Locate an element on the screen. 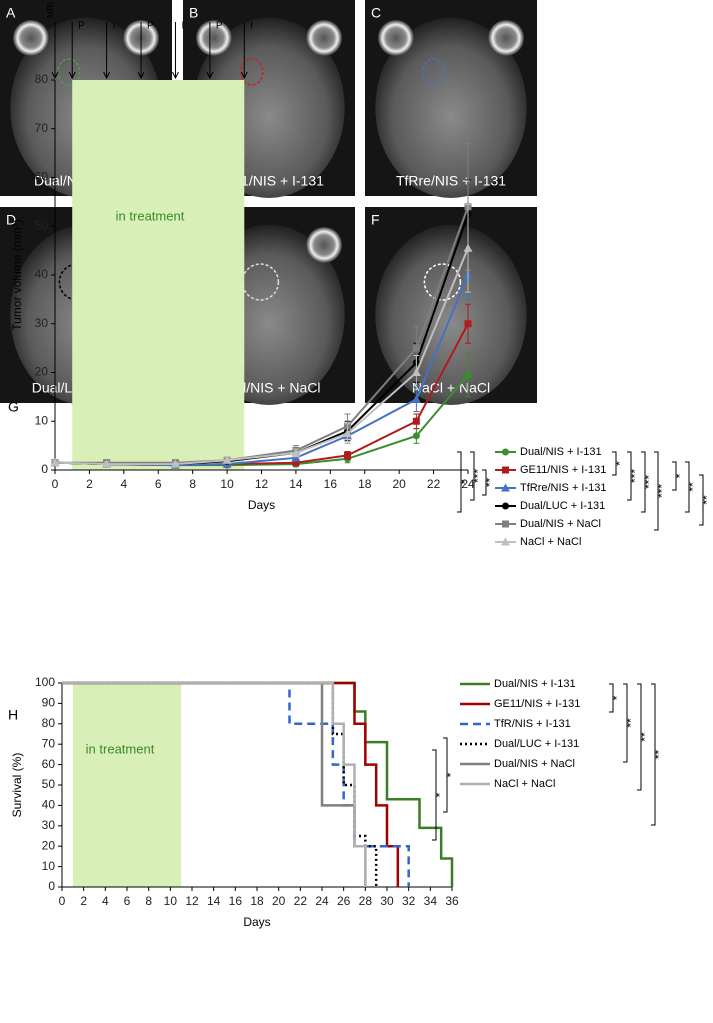 The width and height of the screenshot is (713, 1023). legend-label: TfRre/NIS + I-131 is located at coordinates (563, 488).